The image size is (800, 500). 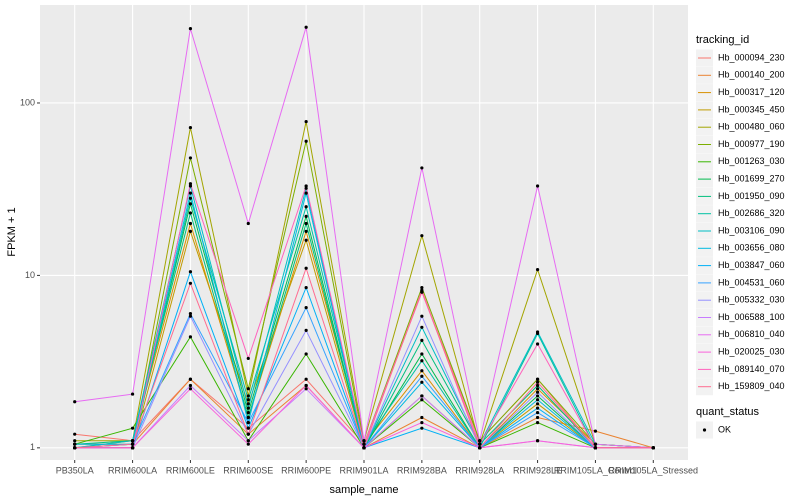 I want to click on legend-label: Hb_000345_450, so click(x=751, y=109).